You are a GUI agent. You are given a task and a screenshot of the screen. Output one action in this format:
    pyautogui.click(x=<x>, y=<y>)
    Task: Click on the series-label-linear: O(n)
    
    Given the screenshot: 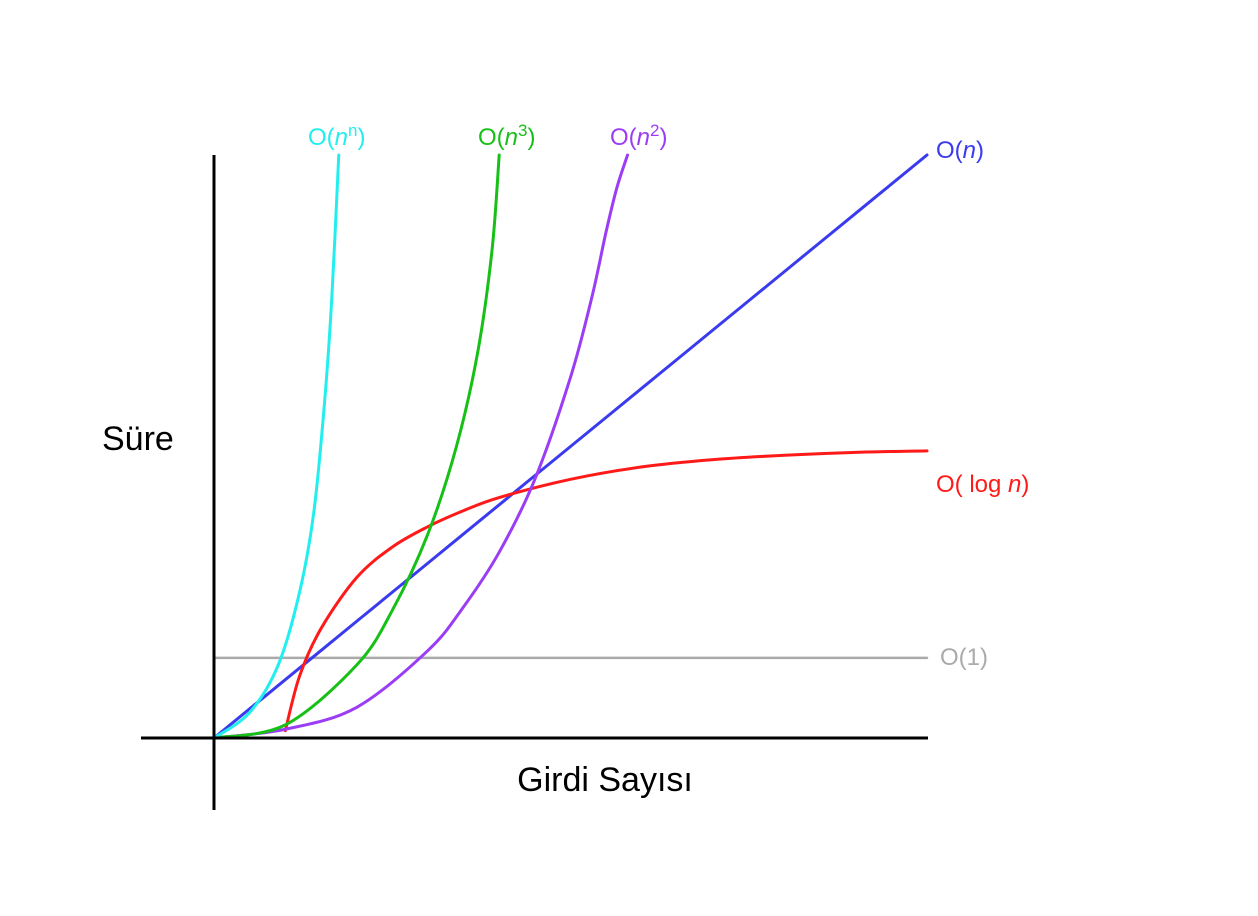 What is the action you would take?
    pyautogui.click(x=960, y=150)
    